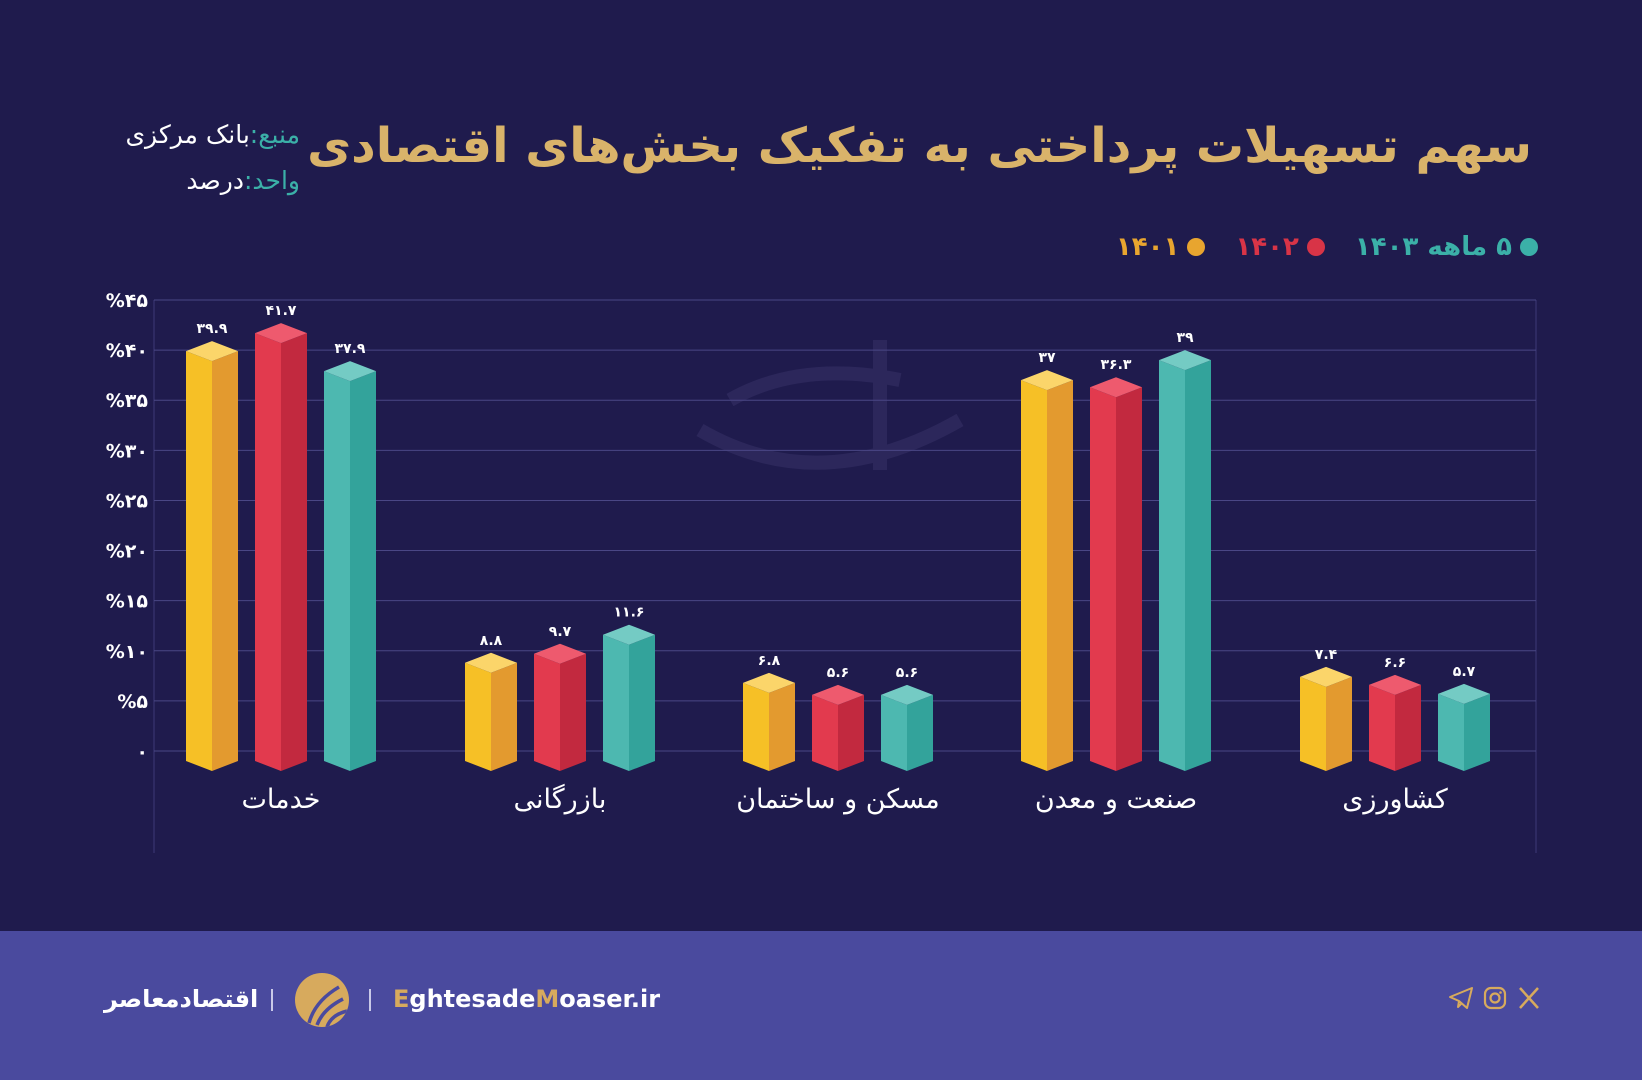 The width and height of the screenshot is (1642, 1080). Describe the element at coordinates (830, 405) in the screenshot. I see `watermark` at that location.